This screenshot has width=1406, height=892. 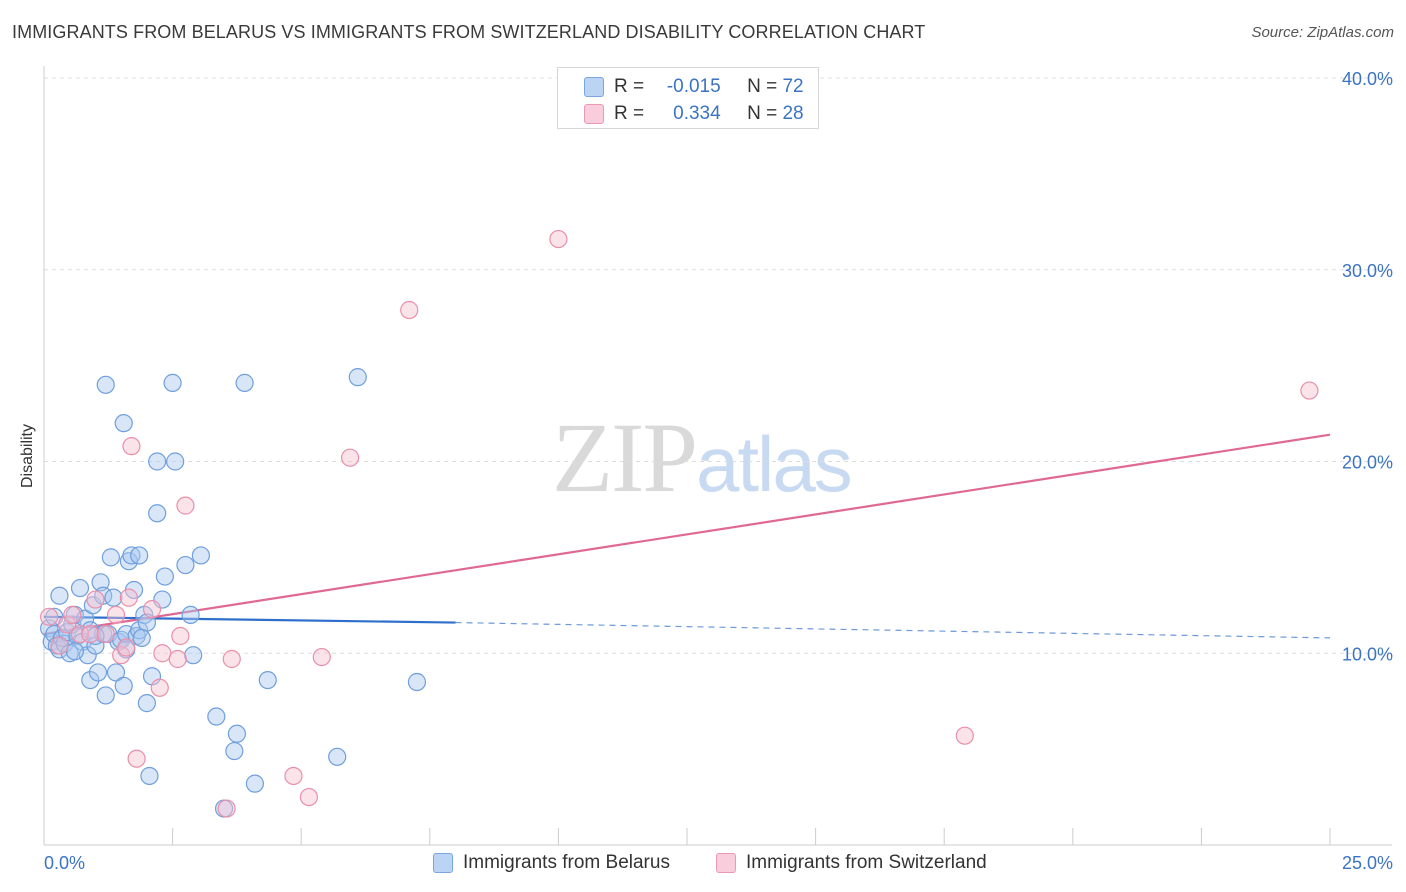 What do you see at coordinates (793, 113) in the screenshot?
I see `legend-n-value: 28` at bounding box center [793, 113].